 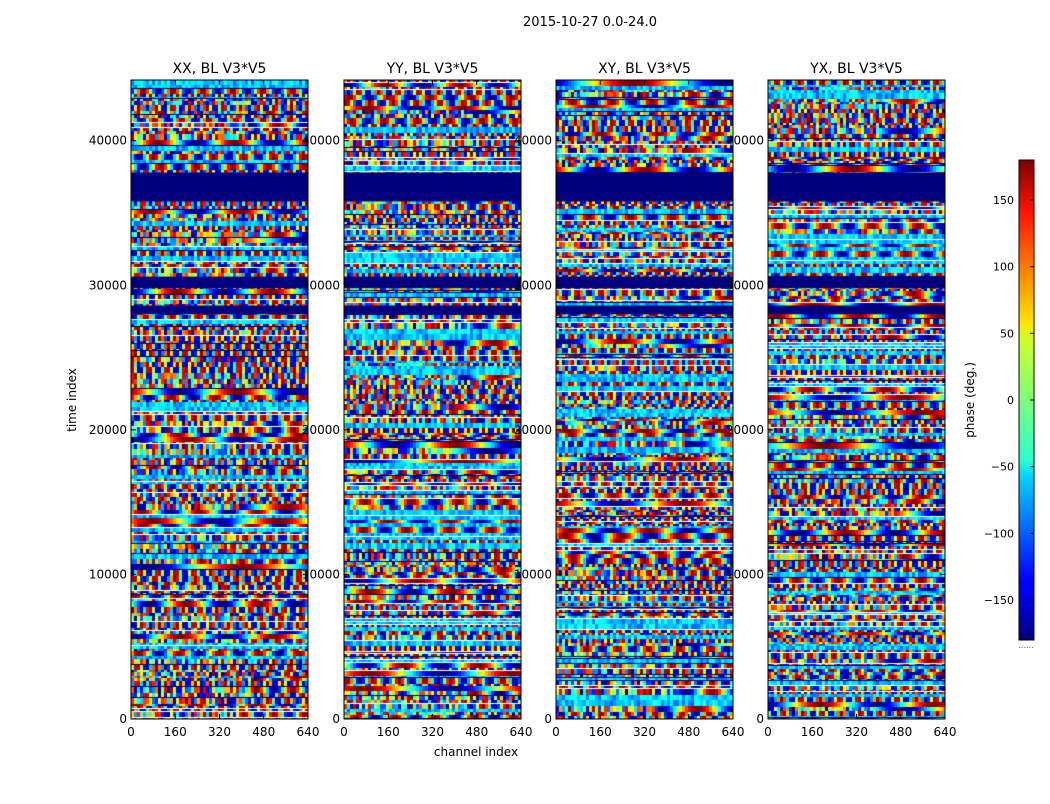 What do you see at coordinates (72, 400) in the screenshot?
I see `y-axis-label: time index` at bounding box center [72, 400].